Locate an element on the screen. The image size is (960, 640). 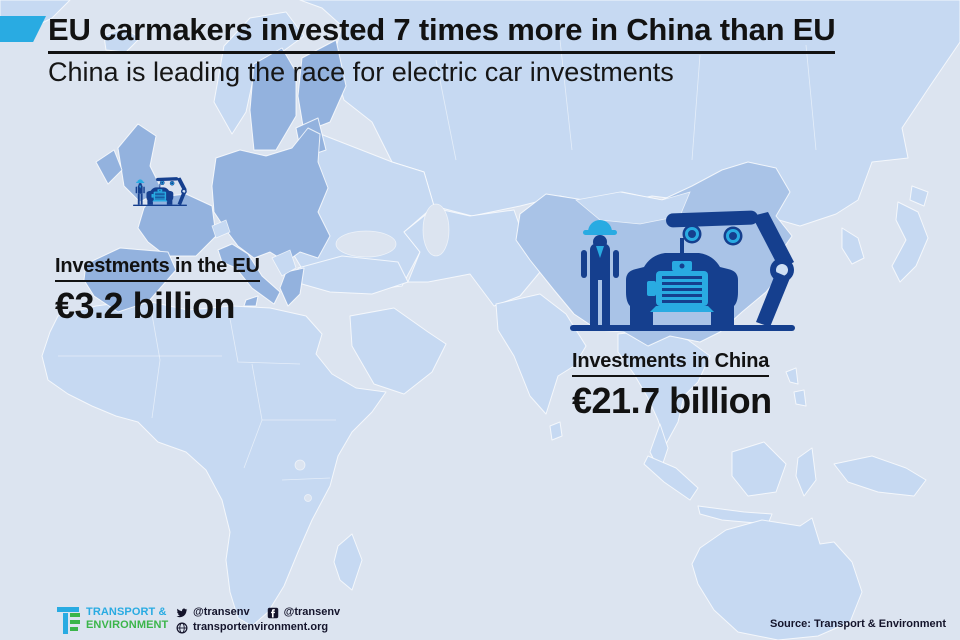
org-name-line1: TRANSPORT & is located at coordinates (126, 612).